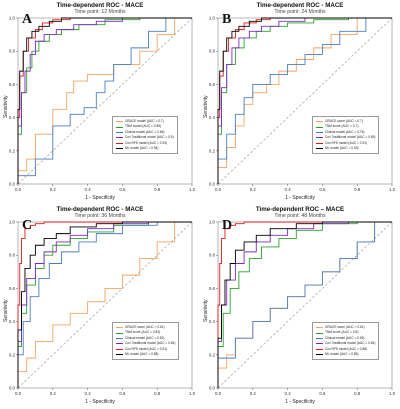 Image resolution: width=400 pixels, height=409 pixels. I want to click on legend-item: Cox Traditional model (AUC = 0.89), so click(345, 137).